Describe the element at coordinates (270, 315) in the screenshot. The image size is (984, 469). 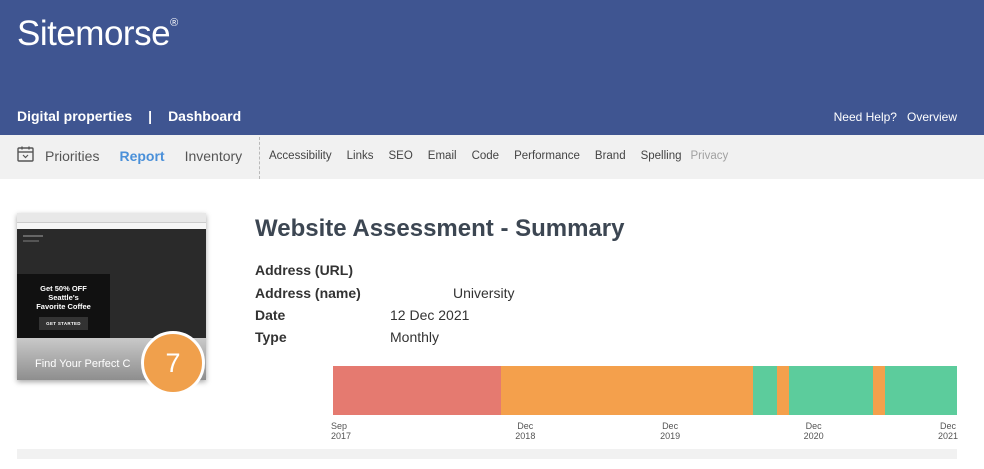
I see `date-label: Date` at that location.